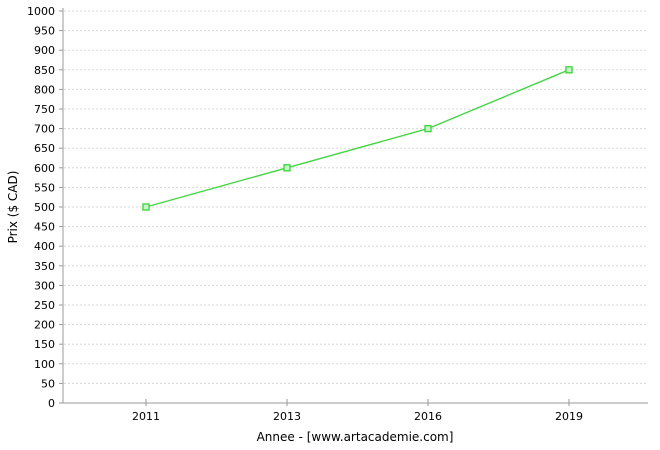 The width and height of the screenshot is (660, 450). Describe the element at coordinates (569, 416) in the screenshot. I see `x-tick-label: 2019` at that location.